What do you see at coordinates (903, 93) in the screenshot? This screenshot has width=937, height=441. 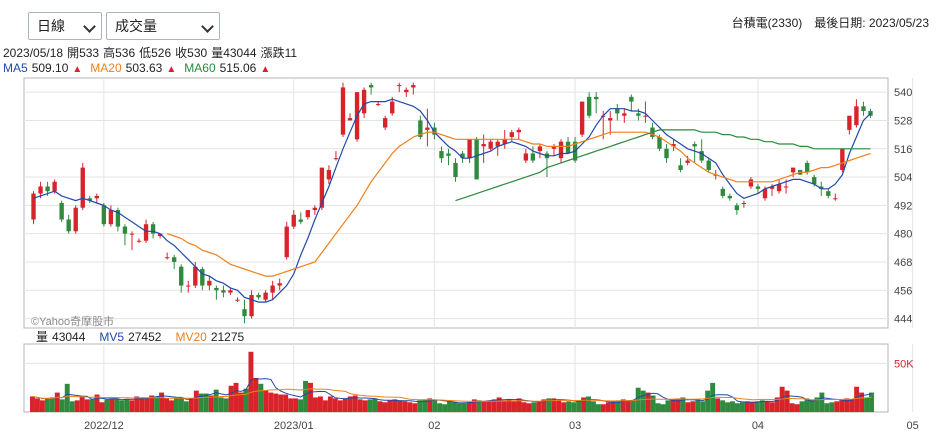 I see `price-tick-label: 540` at bounding box center [903, 93].